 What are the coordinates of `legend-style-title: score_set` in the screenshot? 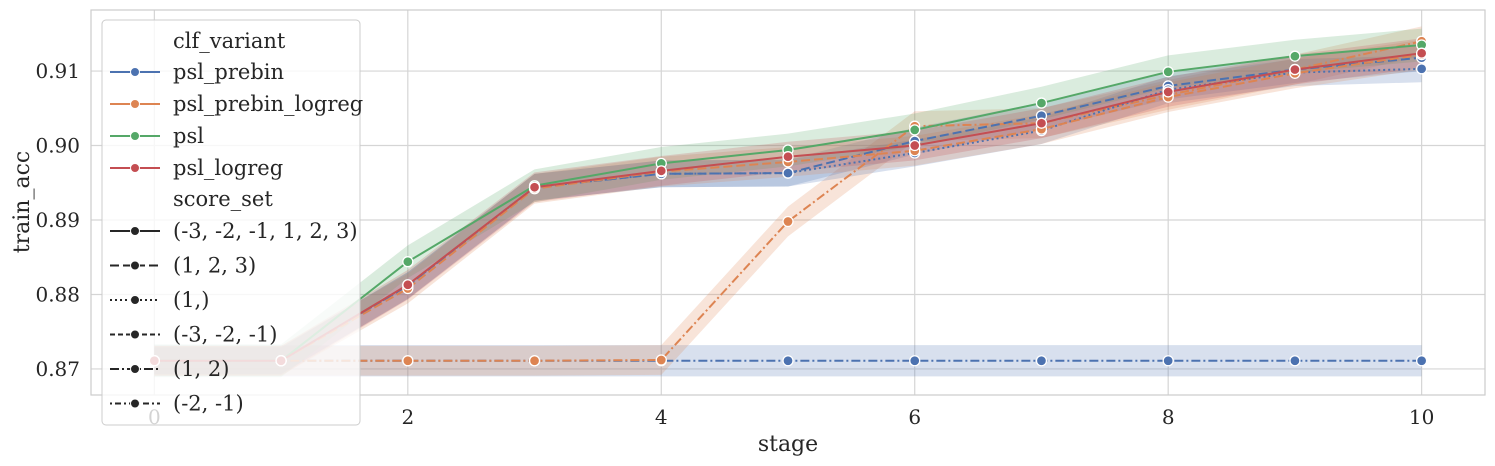 It's located at (223, 199).